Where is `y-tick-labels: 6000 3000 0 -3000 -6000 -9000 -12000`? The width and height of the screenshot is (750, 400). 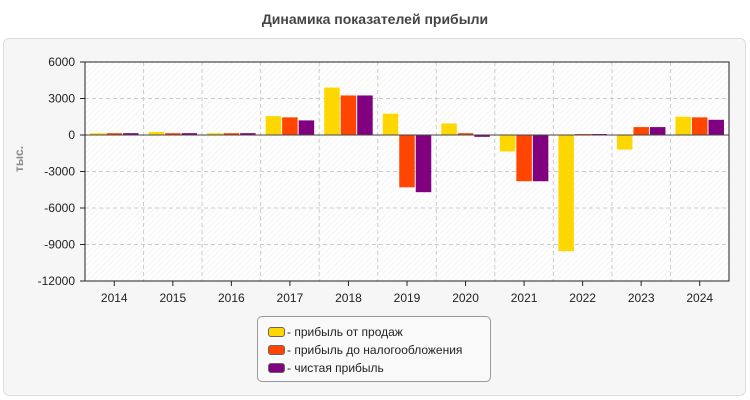
y-tick-labels: 6000 3000 0 -3000 -6000 -9000 -12000 is located at coordinates (61, 171).